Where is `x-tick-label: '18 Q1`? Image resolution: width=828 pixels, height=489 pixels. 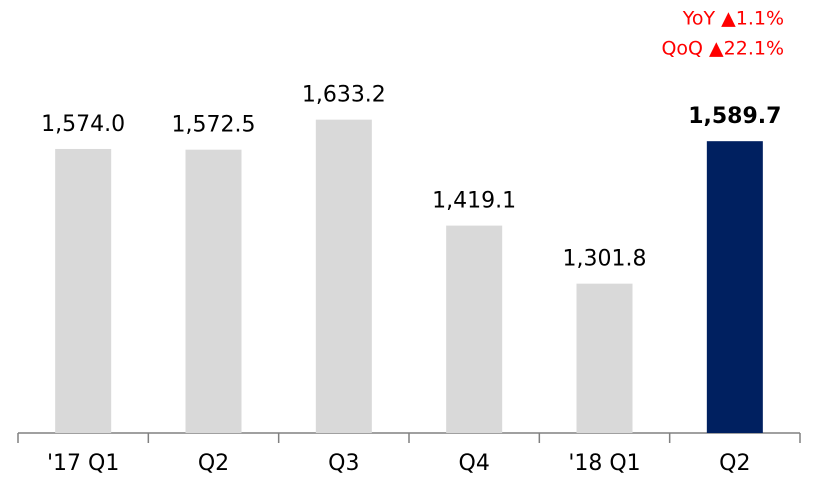
x-tick-label: '18 Q1 is located at coordinates (604, 463).